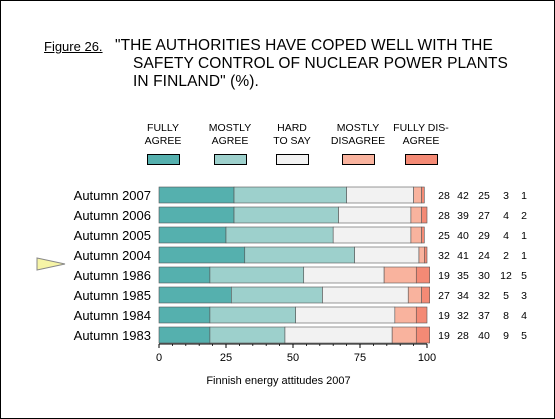 The height and width of the screenshot is (419, 555). What do you see at coordinates (112, 295) in the screenshot?
I see `category-label: Autumn 1985` at bounding box center [112, 295].